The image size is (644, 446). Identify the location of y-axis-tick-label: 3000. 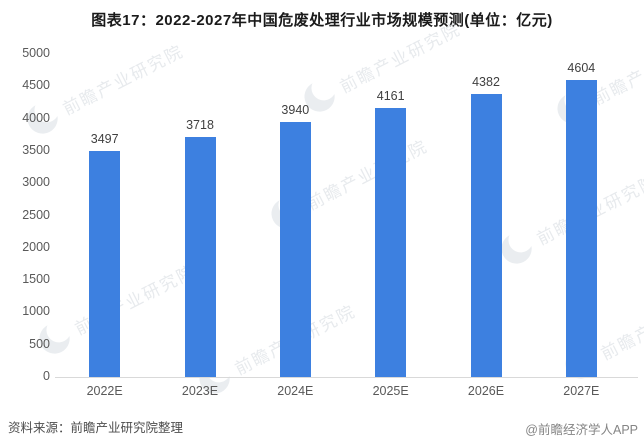
(36, 182).